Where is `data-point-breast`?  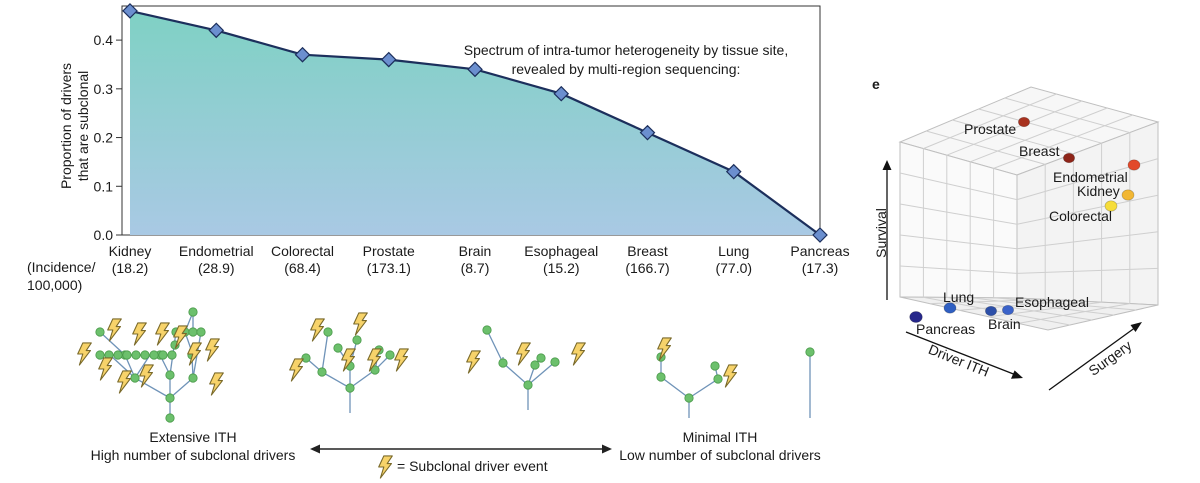 data-point-breast is located at coordinates (647, 132).